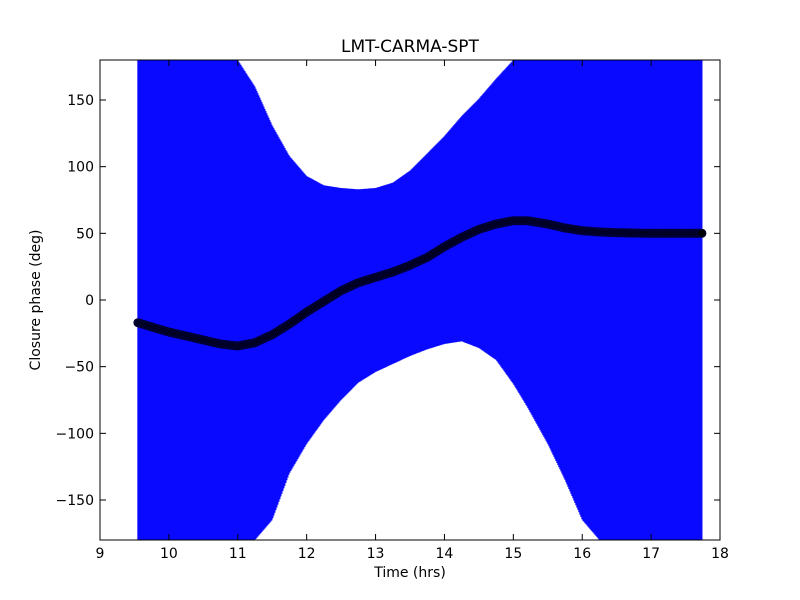  I want to click on y-tick-label: −50, so click(79, 368).